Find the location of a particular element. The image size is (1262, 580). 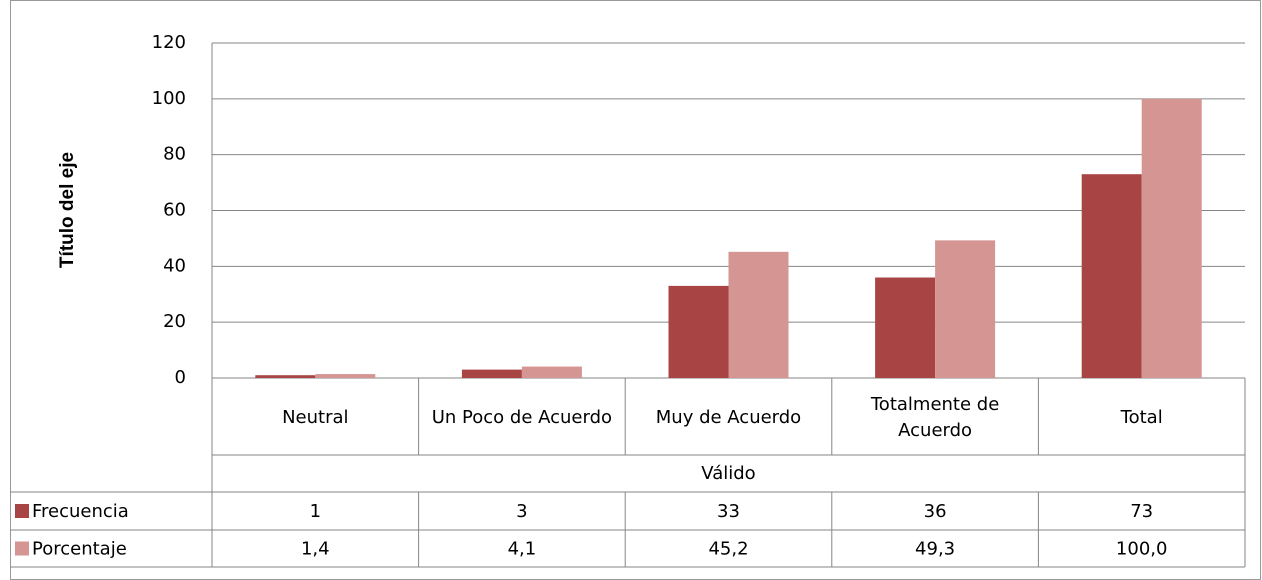

x-tick-label: Muy de Acuerdo is located at coordinates (728, 417).